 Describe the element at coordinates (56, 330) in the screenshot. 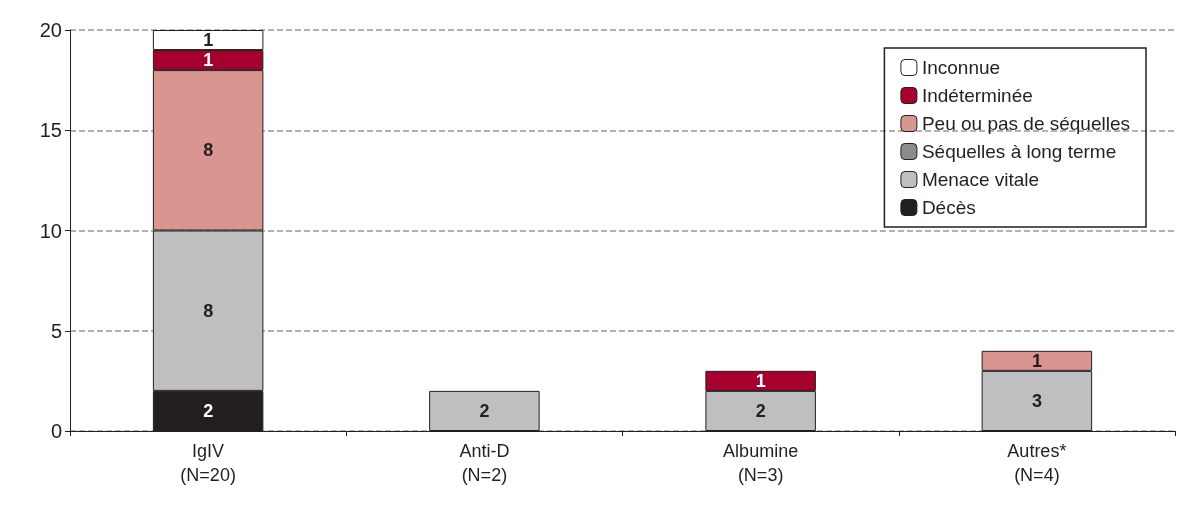

I see `y-tick-label: 5` at that location.